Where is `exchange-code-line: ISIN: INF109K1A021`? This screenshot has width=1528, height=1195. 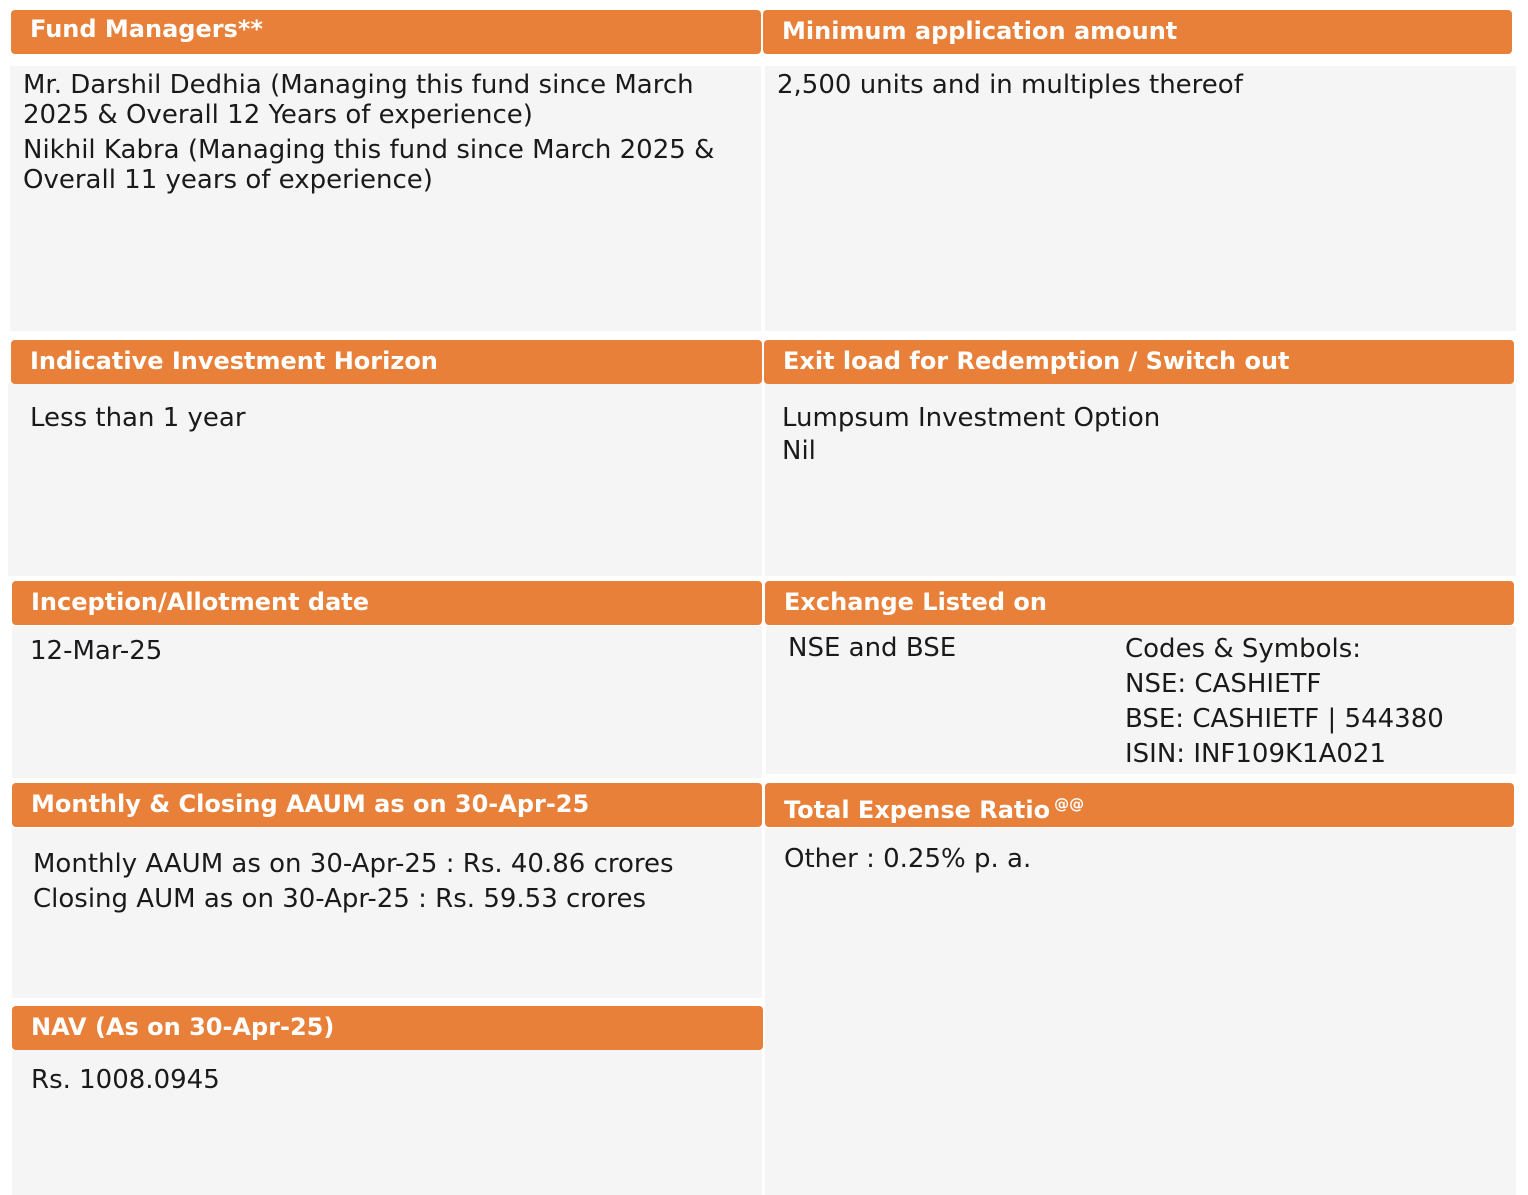
exchange-code-line: ISIN: INF109K1A021 is located at coordinates (1256, 754).